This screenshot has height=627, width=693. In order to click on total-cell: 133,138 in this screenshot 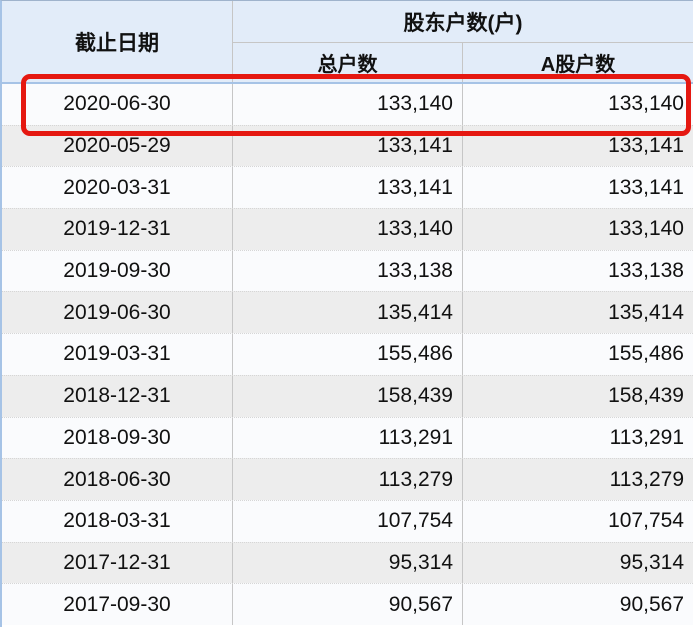, I will do `click(348, 271)`.